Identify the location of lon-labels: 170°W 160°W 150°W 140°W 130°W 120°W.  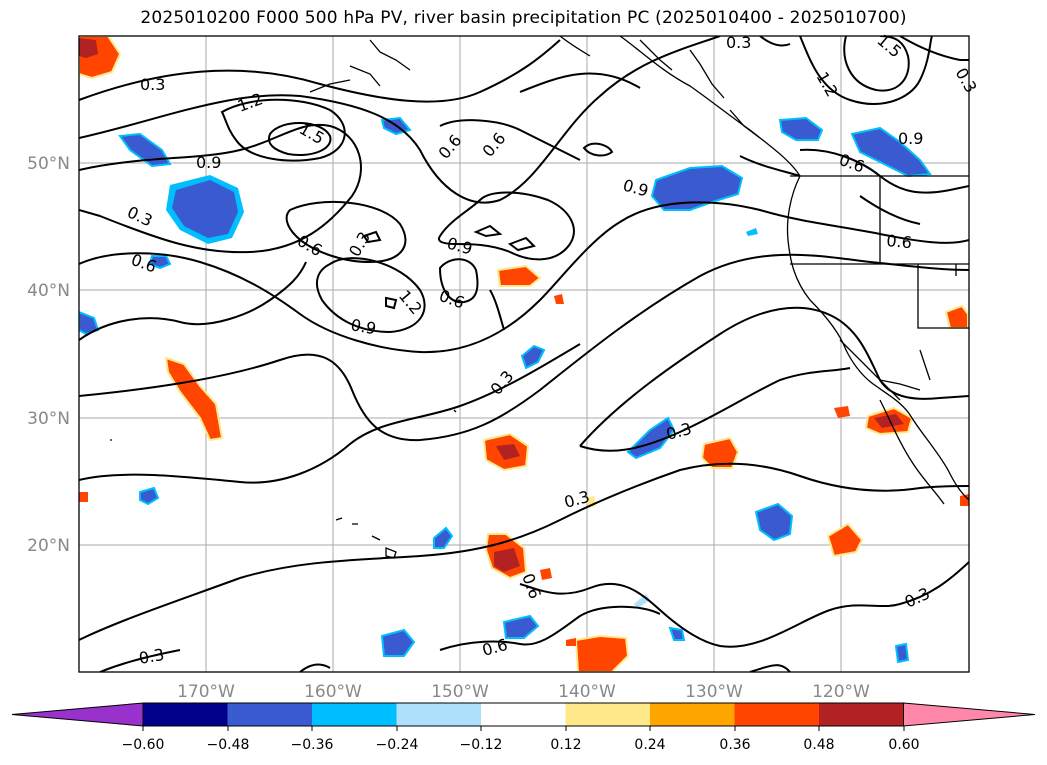
(523, 692).